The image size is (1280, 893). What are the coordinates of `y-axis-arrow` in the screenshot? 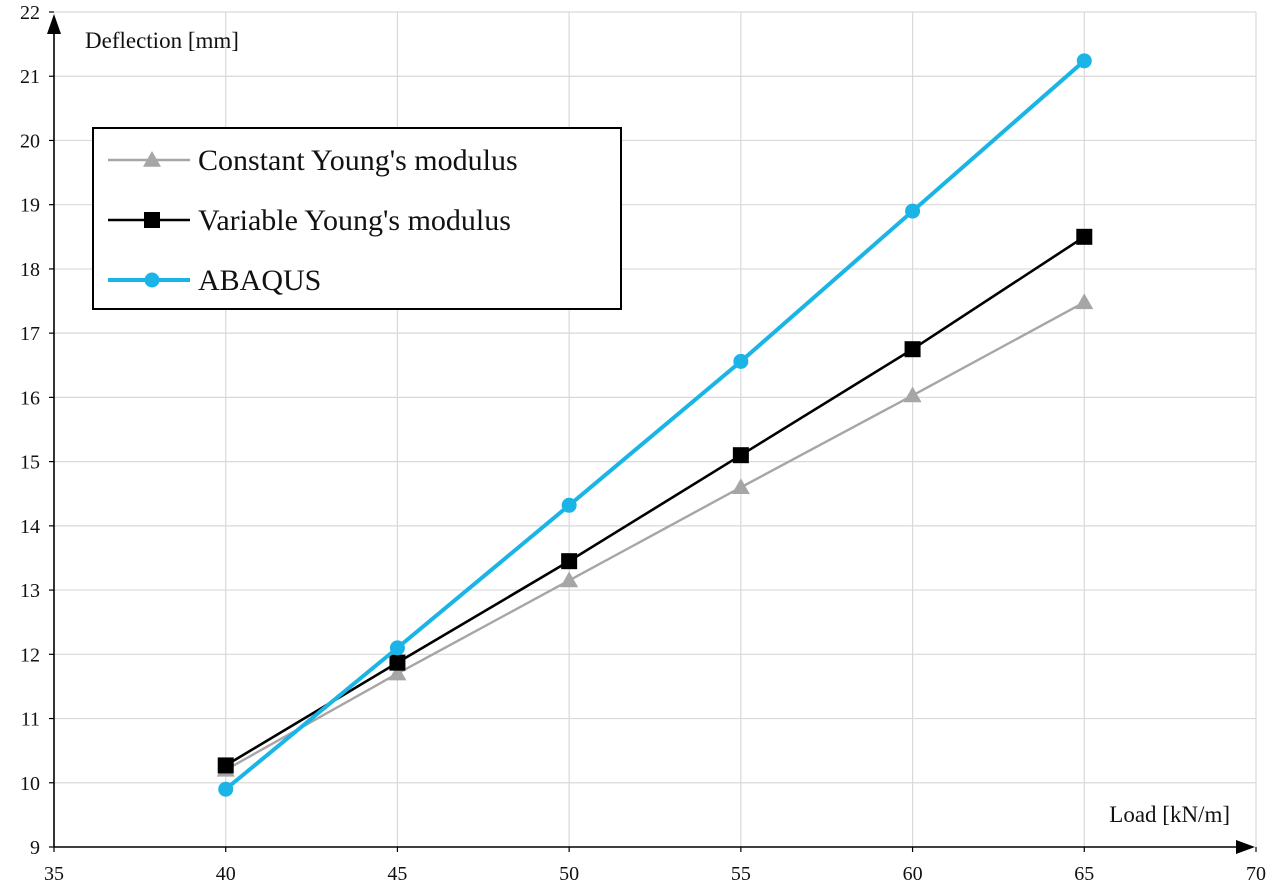 It's located at (54, 24).